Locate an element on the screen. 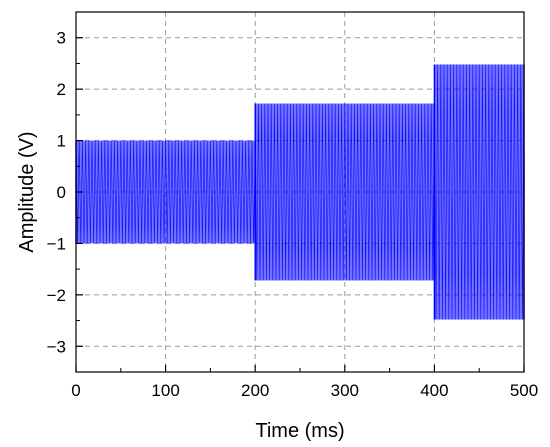 The height and width of the screenshot is (447, 550). x-tick-labels: 0 100 200 300 400 500 is located at coordinates (304, 390).